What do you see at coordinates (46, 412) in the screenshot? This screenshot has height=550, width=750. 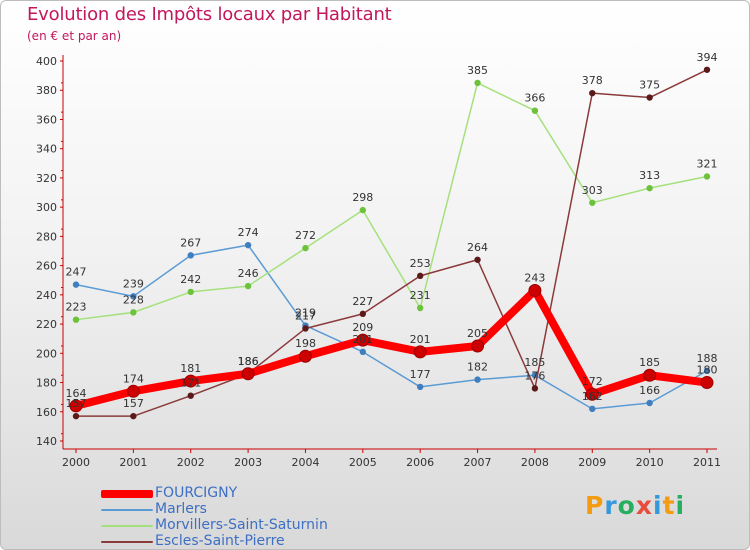 I see `y-tick-label: 160` at bounding box center [46, 412].